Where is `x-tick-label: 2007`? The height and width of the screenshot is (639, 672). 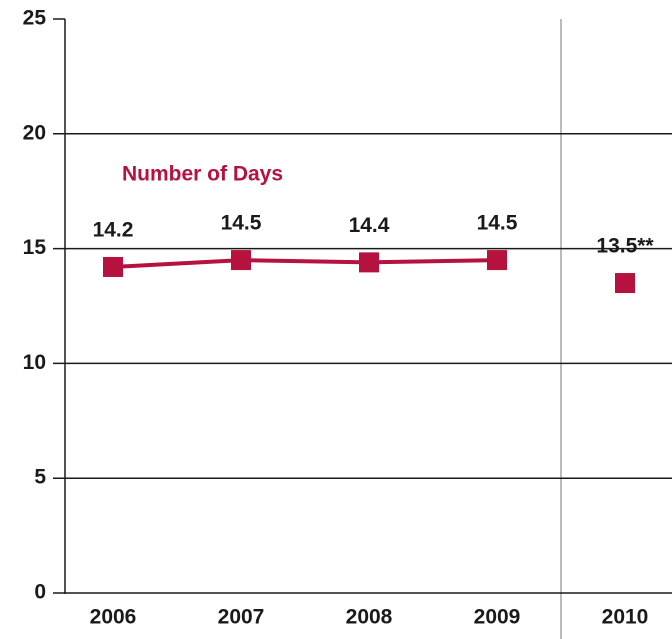
x-tick-label: 2007 is located at coordinates (241, 617).